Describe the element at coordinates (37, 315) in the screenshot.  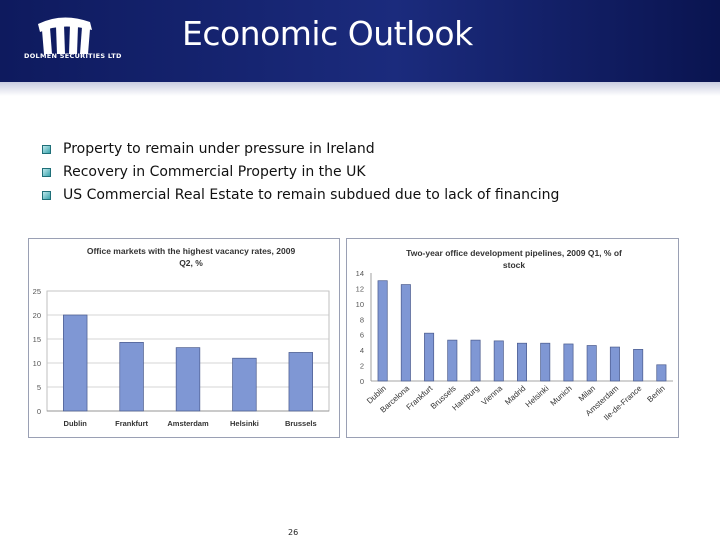
I see `y-tick-label: 20` at that location.